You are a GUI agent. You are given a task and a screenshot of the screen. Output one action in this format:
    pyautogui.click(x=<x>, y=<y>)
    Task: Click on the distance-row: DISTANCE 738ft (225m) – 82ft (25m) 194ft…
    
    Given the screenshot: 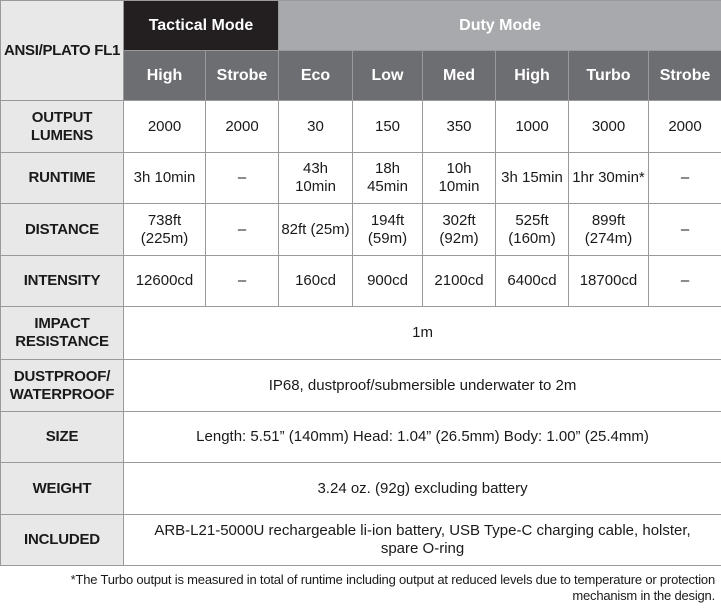 What is the action you would take?
    pyautogui.click(x=360, y=229)
    